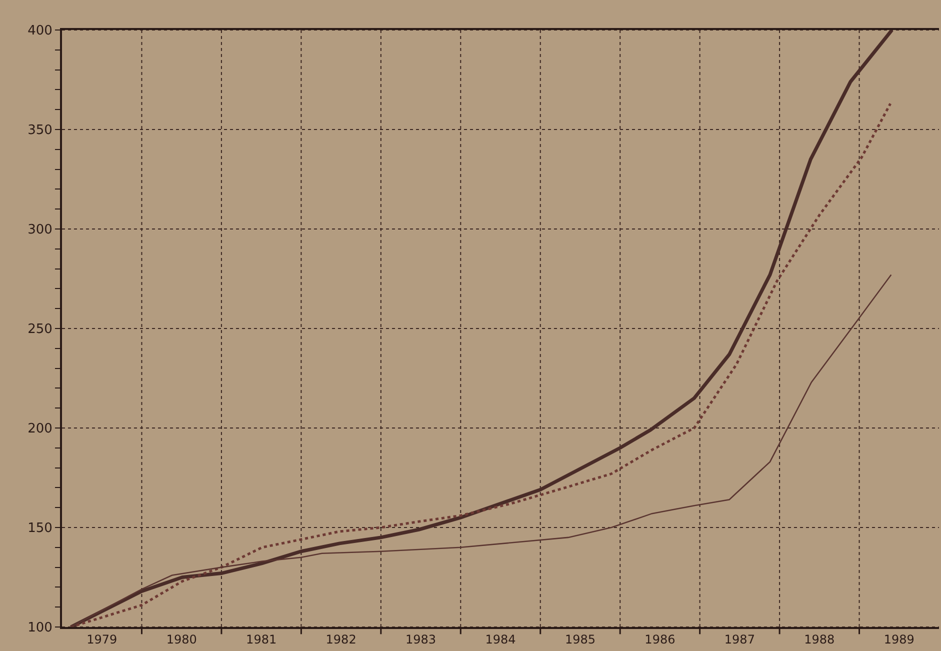 This screenshot has height=651, width=941. Describe the element at coordinates (341, 639) in the screenshot. I see `x-tick-label: 1982` at that location.